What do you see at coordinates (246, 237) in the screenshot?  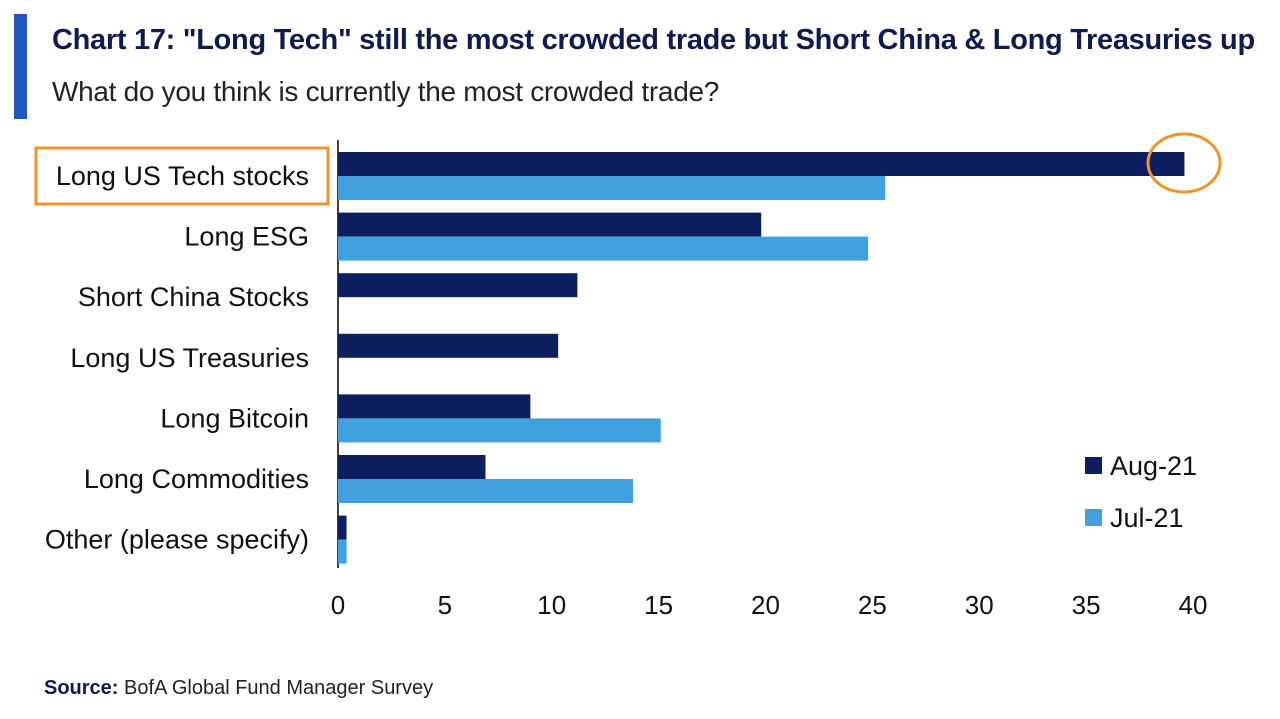 I see `category-label: Long ESG` at bounding box center [246, 237].